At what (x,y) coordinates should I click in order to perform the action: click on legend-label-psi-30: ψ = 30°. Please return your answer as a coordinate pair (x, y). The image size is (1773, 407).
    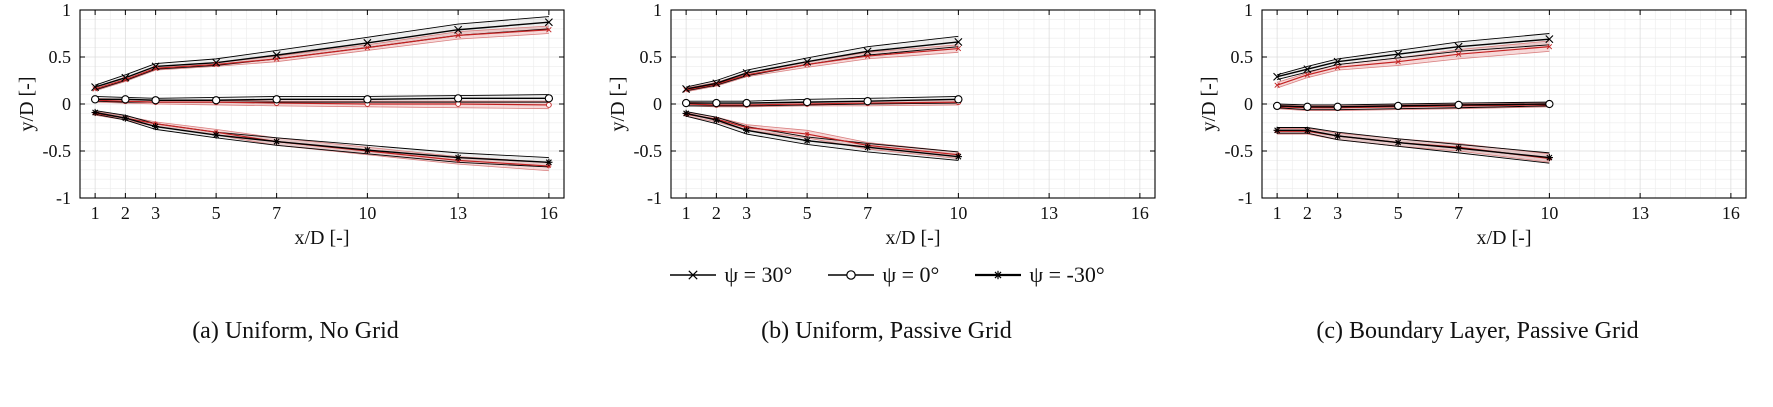
    Looking at the image, I should click on (758, 274).